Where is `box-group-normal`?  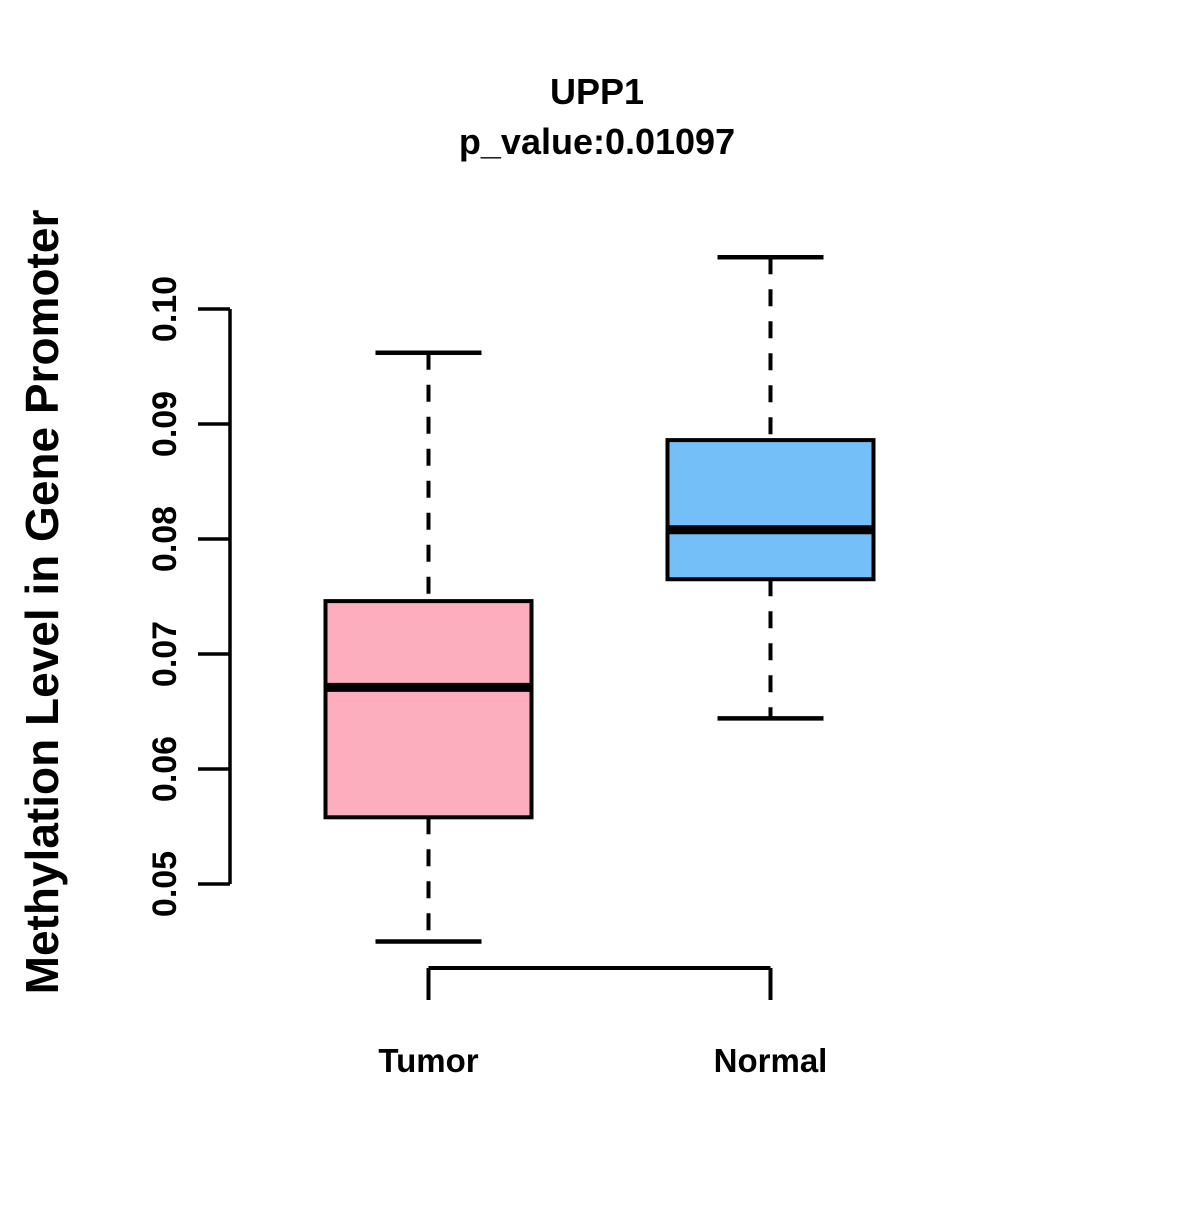 box-group-normal is located at coordinates (770, 488).